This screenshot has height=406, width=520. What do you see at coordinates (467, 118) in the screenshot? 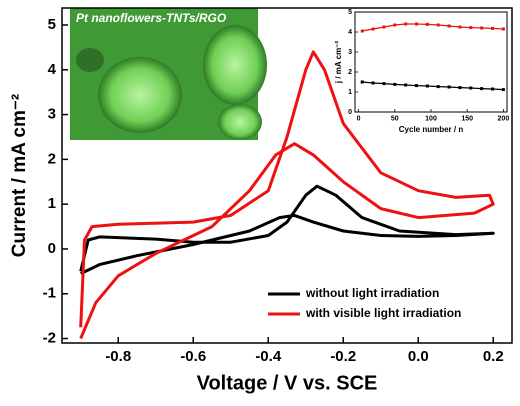
I see `x-tick-label: 150` at bounding box center [467, 118].